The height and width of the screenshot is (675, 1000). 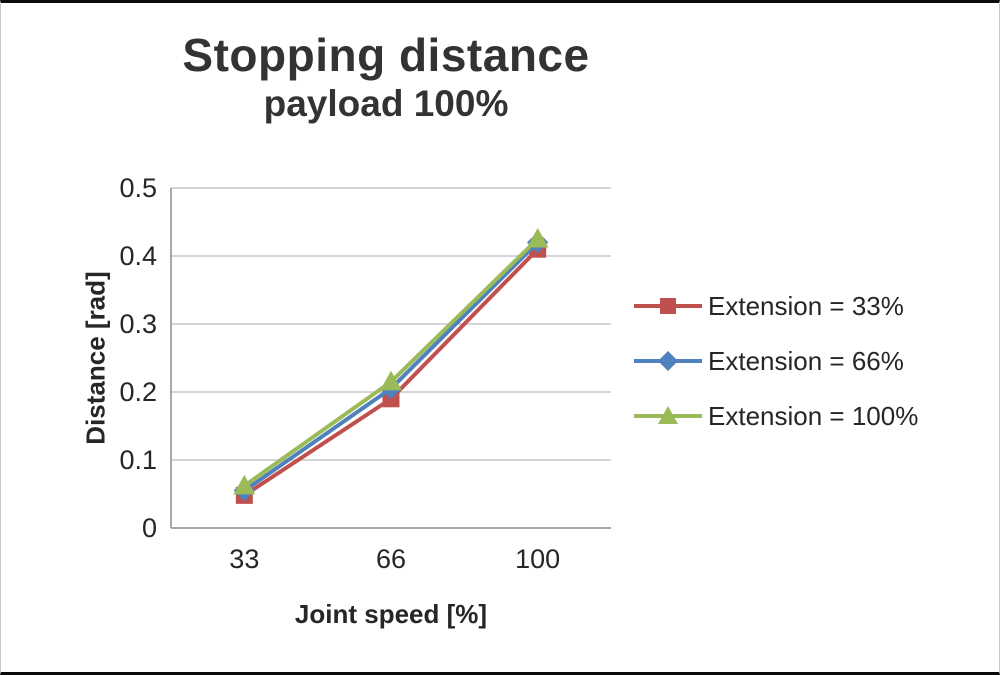 I want to click on y-tick-label: 0.2, so click(x=138, y=392).